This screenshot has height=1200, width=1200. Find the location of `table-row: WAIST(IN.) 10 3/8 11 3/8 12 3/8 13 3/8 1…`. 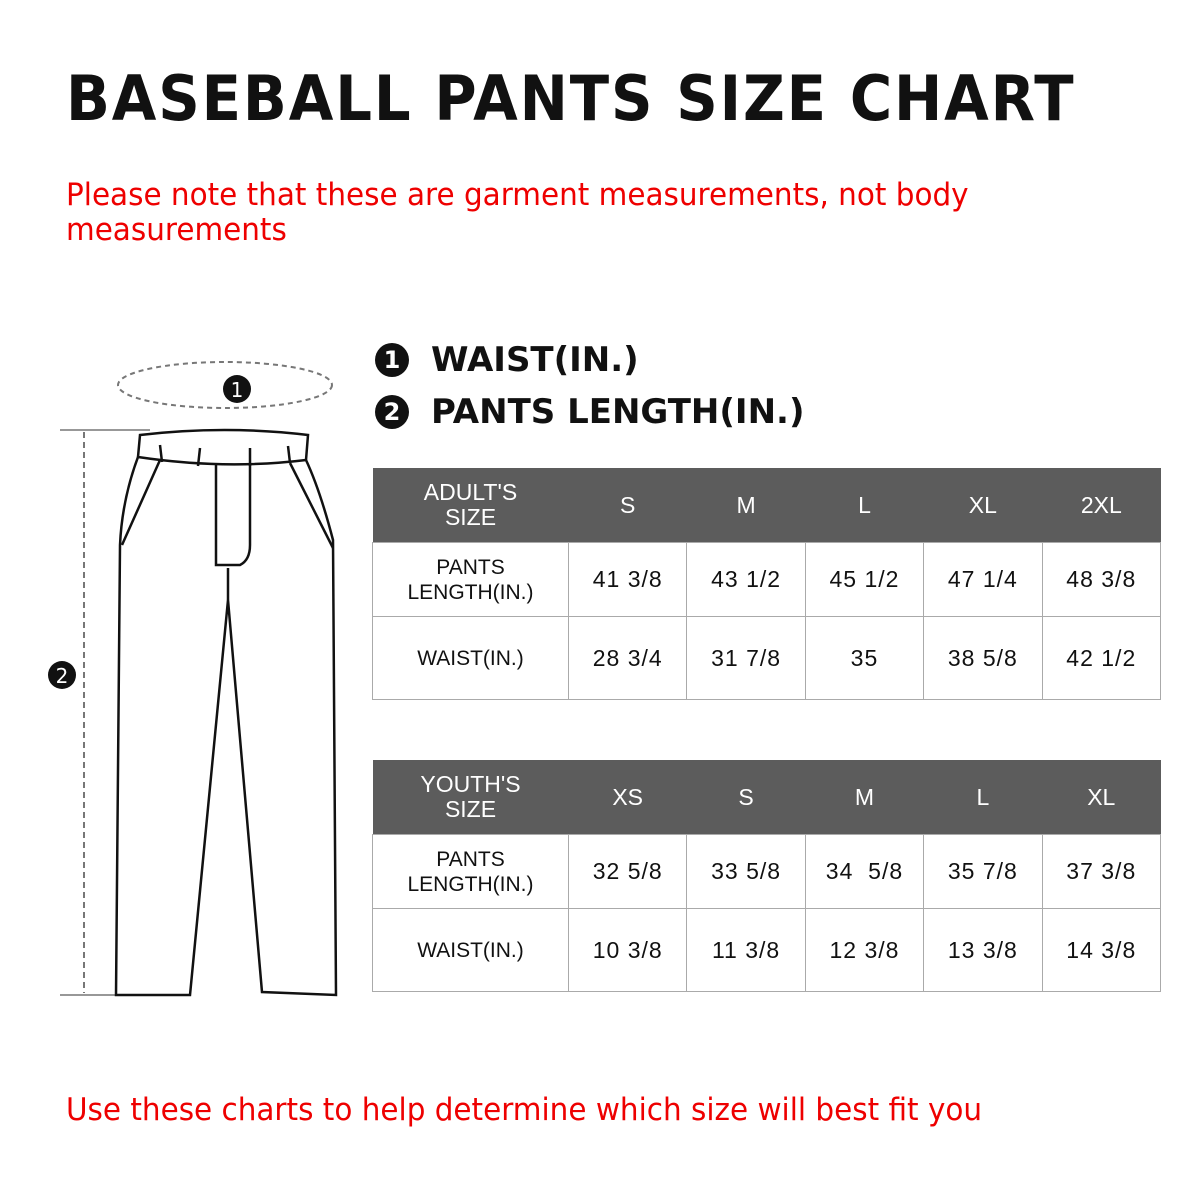

table-row: WAIST(IN.) 10 3/8 11 3/8 12 3/8 13 3/8 1… is located at coordinates (767, 950).